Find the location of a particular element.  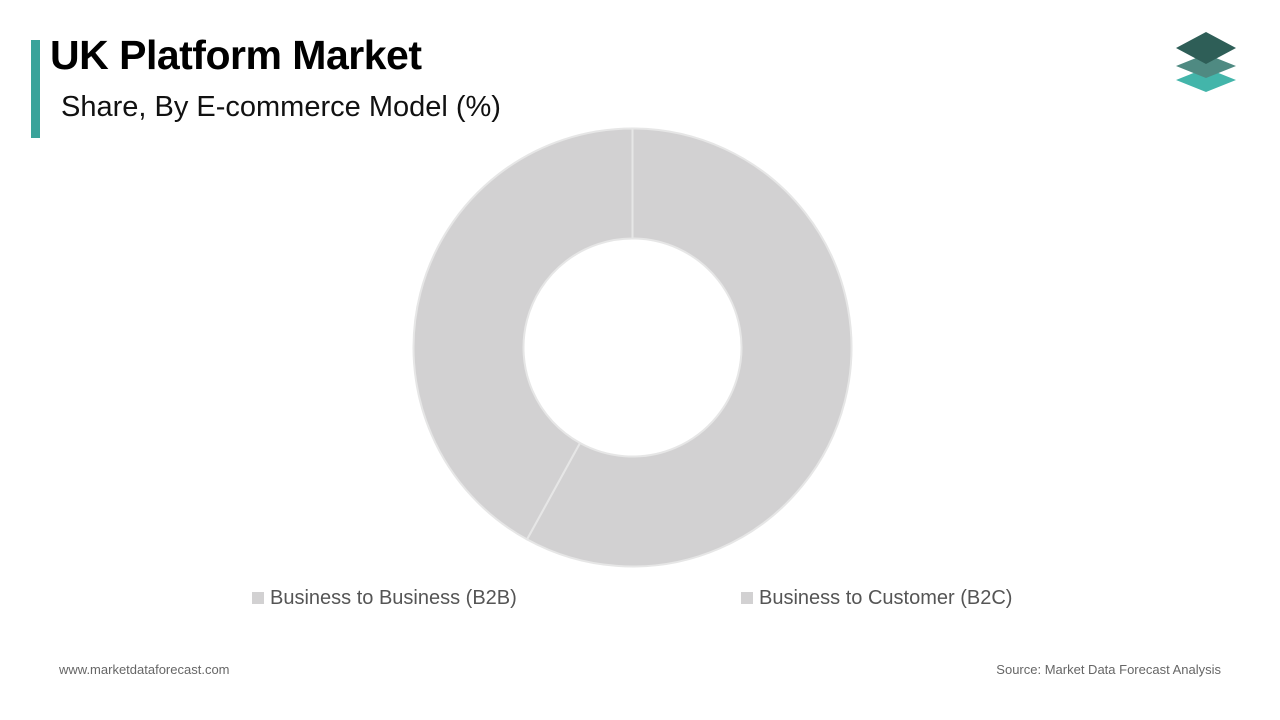

legend-label-b2c: Business to Customer (B2C) is located at coordinates (886, 597).